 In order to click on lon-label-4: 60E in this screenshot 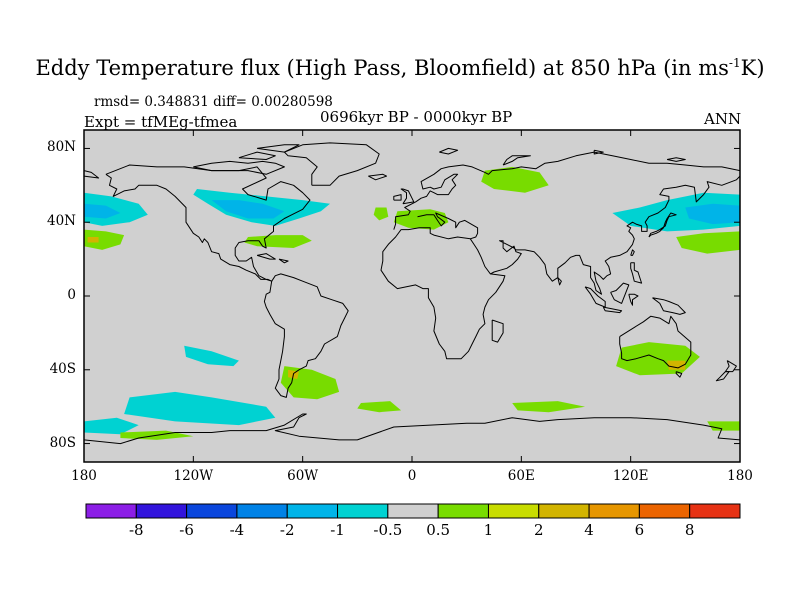, I will do `click(521, 476)`.